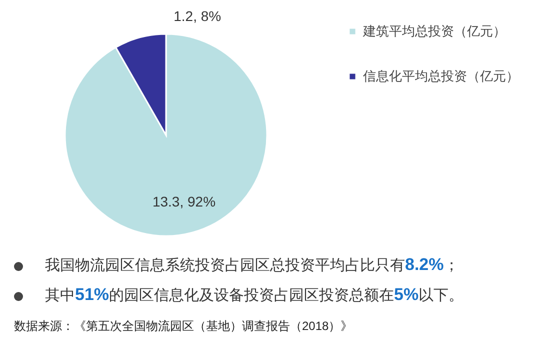  What do you see at coordinates (198, 16) in the screenshot?
I see `data-label: 1.2, 8%` at bounding box center [198, 16].